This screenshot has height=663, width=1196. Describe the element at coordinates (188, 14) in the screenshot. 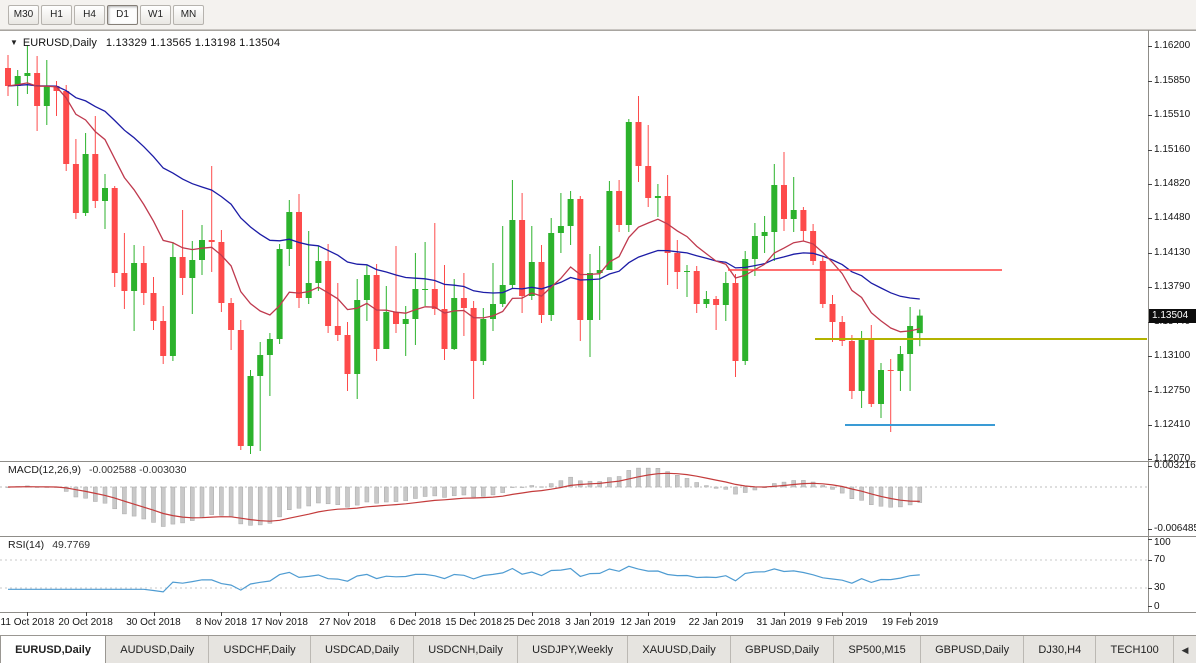

I see `timeframe-button-mn: MN` at that location.